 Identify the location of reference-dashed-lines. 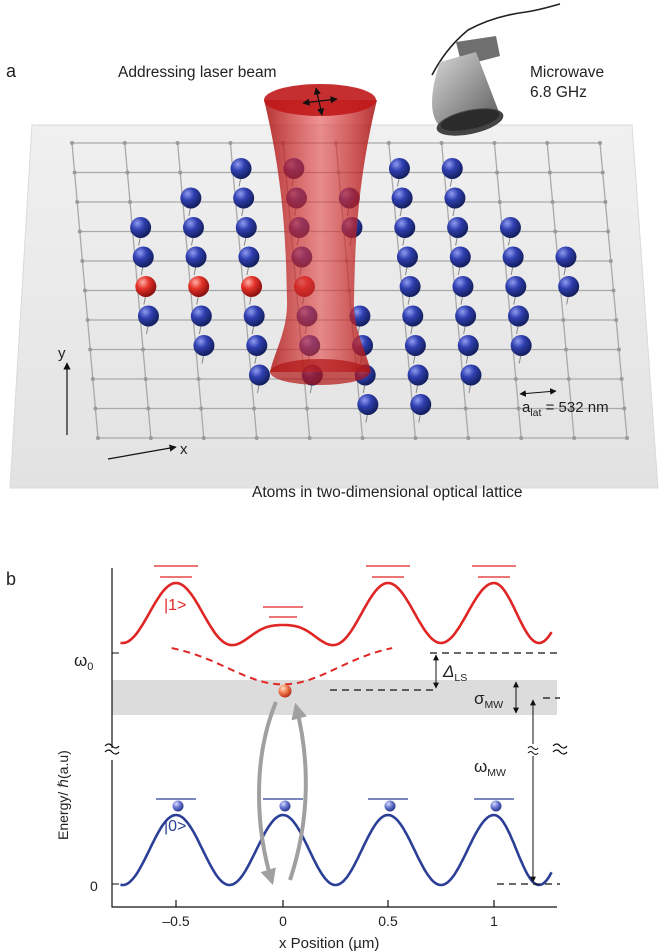
(445, 768).